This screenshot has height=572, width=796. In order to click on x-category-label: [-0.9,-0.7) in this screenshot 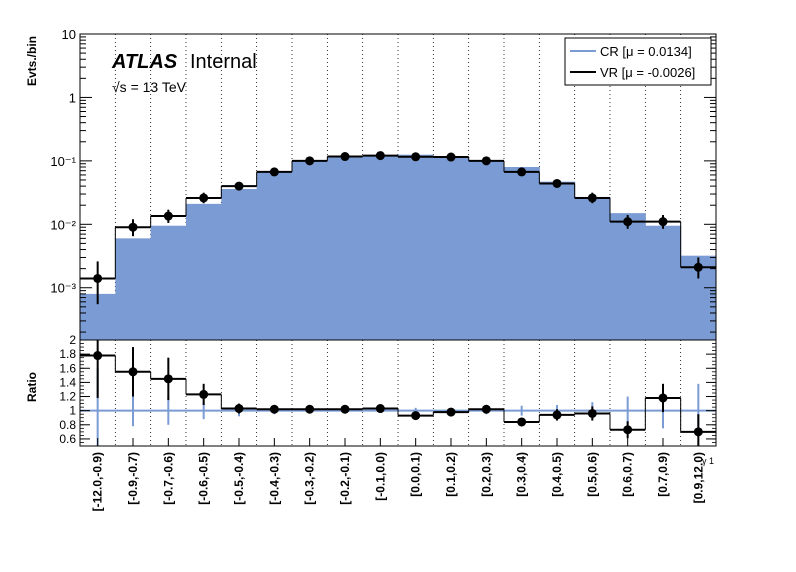, I will do `click(133, 478)`.